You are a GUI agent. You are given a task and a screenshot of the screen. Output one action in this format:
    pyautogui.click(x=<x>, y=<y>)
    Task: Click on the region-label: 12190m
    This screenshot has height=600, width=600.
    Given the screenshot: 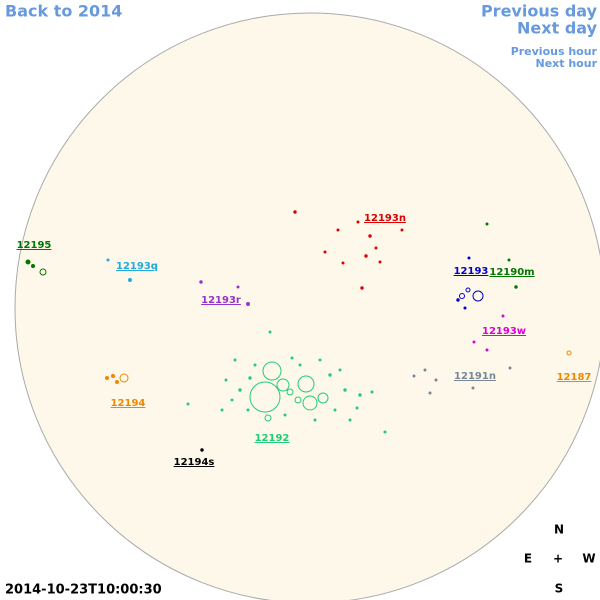 What is the action you would take?
    pyautogui.click(x=511, y=272)
    